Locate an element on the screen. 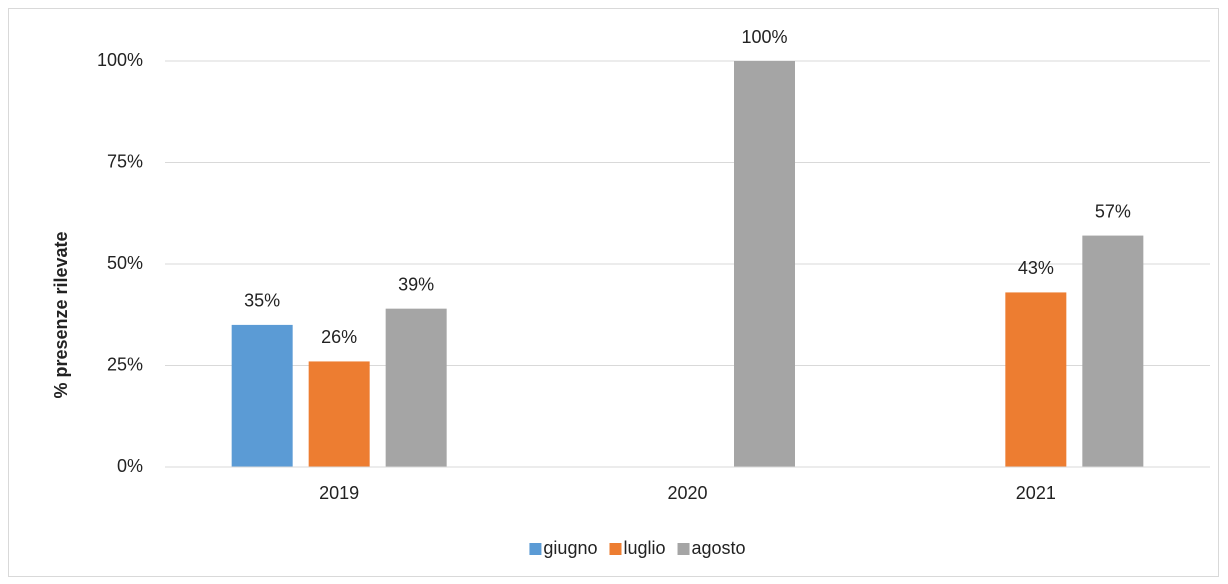 This screenshot has height=584, width=1228. data-label: 100% is located at coordinates (764, 37).